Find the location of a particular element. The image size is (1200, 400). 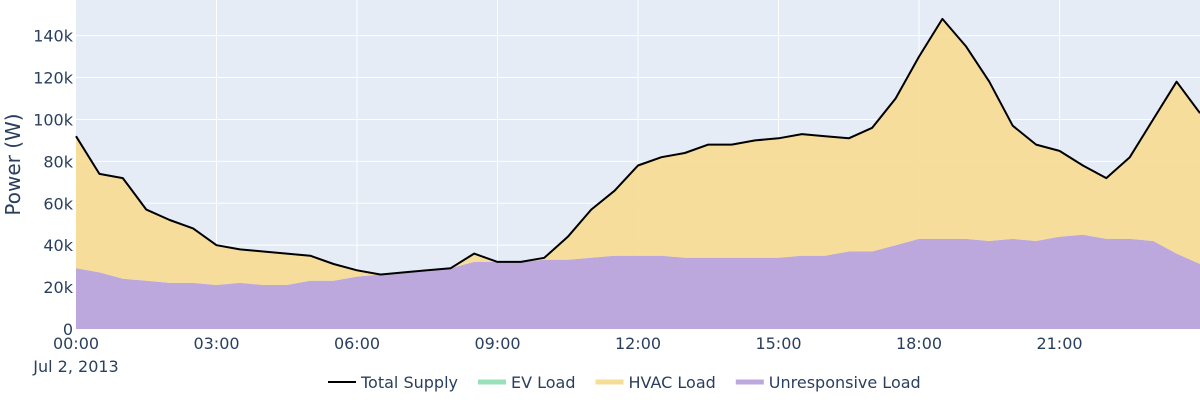

legend-label-hvac-load: HVAC Load is located at coordinates (672, 382).